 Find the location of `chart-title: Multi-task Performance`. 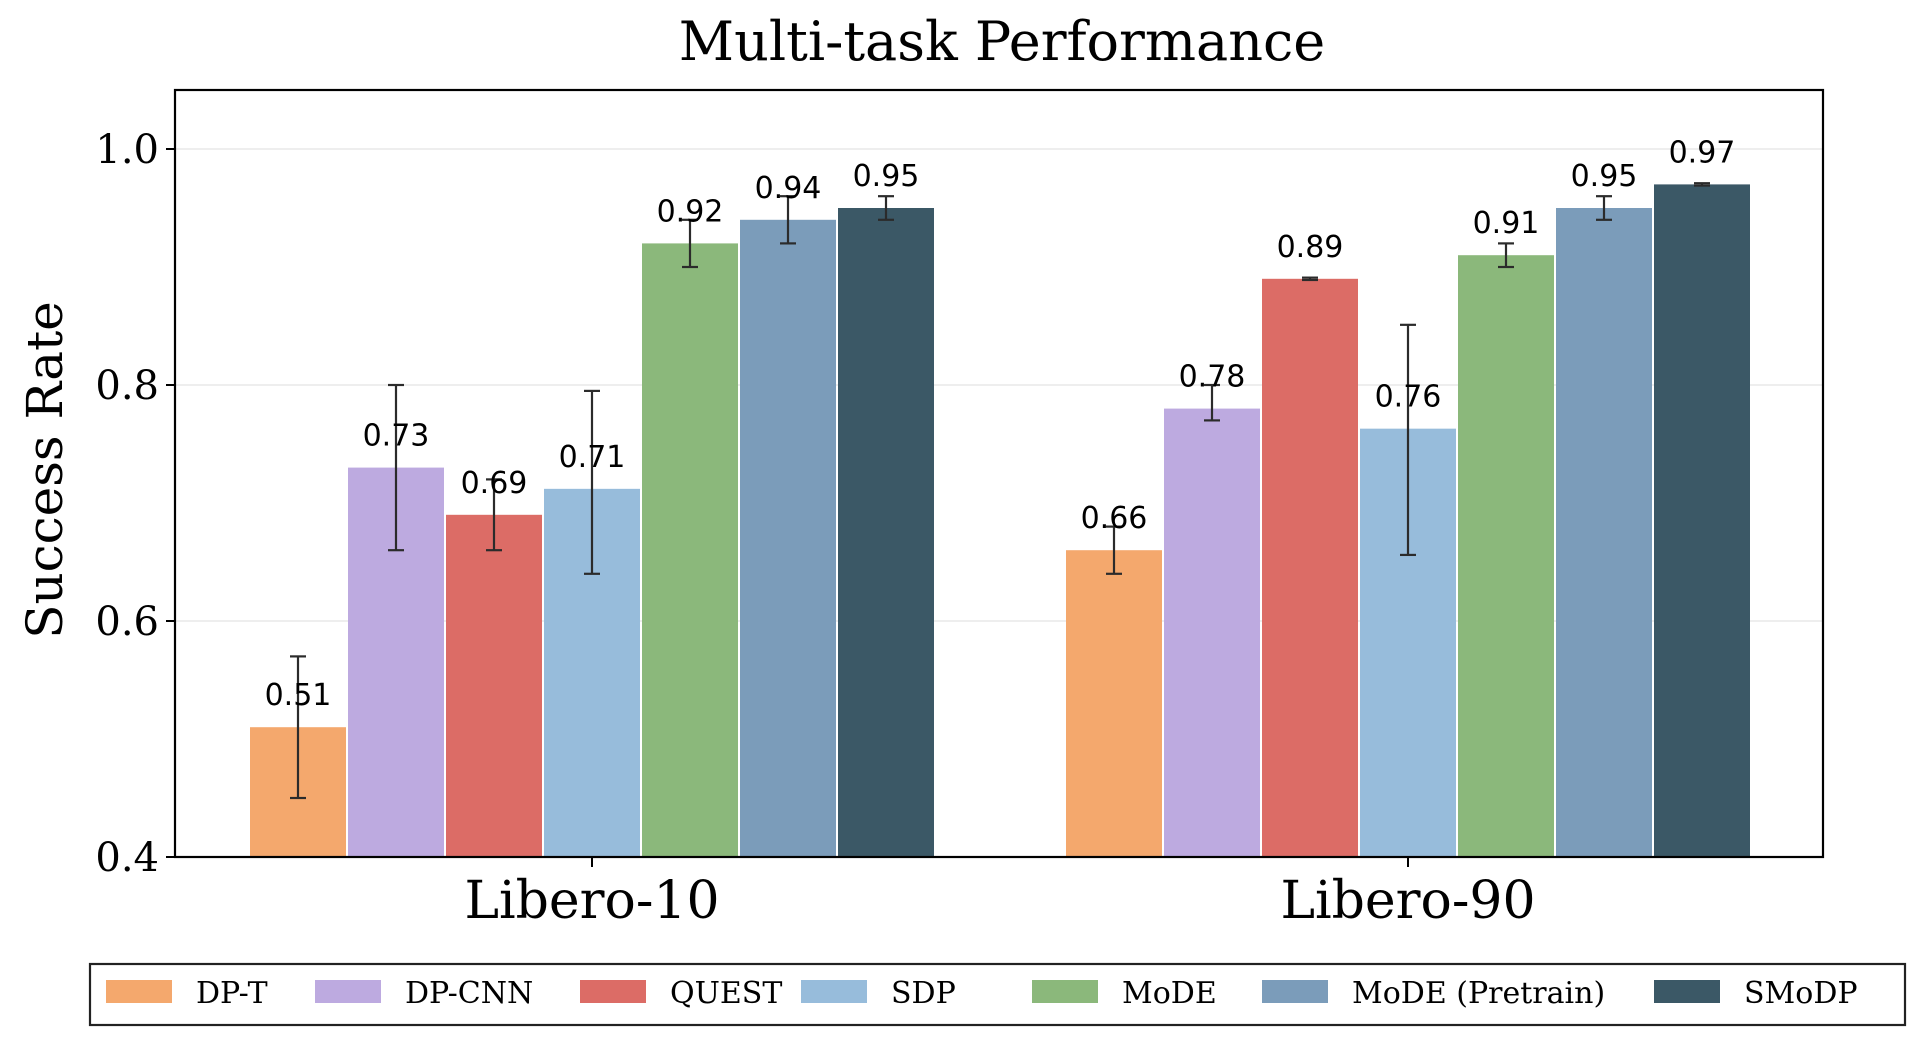

chart-title: Multi-task Performance is located at coordinates (1002, 41).